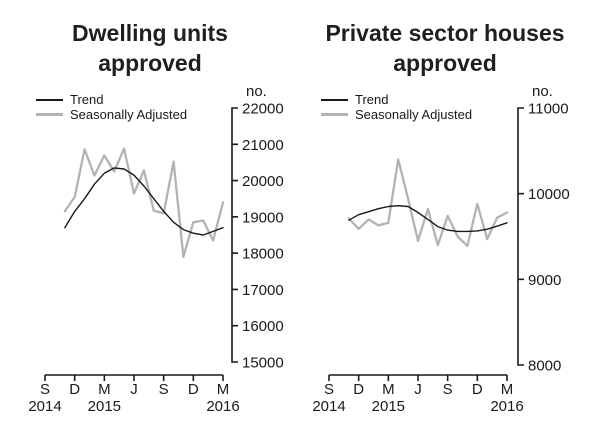  I want to click on title-line-1: Dwelling units, so click(150, 33).